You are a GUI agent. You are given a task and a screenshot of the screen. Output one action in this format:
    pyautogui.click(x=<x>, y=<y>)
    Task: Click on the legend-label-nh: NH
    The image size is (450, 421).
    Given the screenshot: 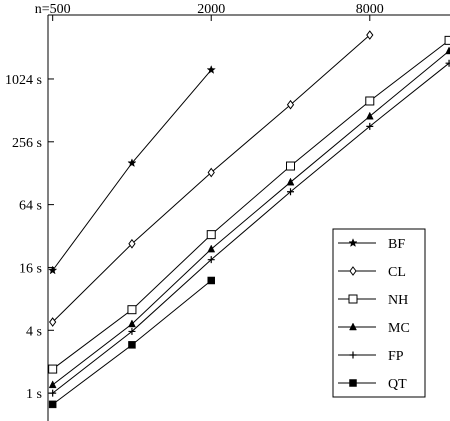 What is the action you would take?
    pyautogui.click(x=398, y=300)
    